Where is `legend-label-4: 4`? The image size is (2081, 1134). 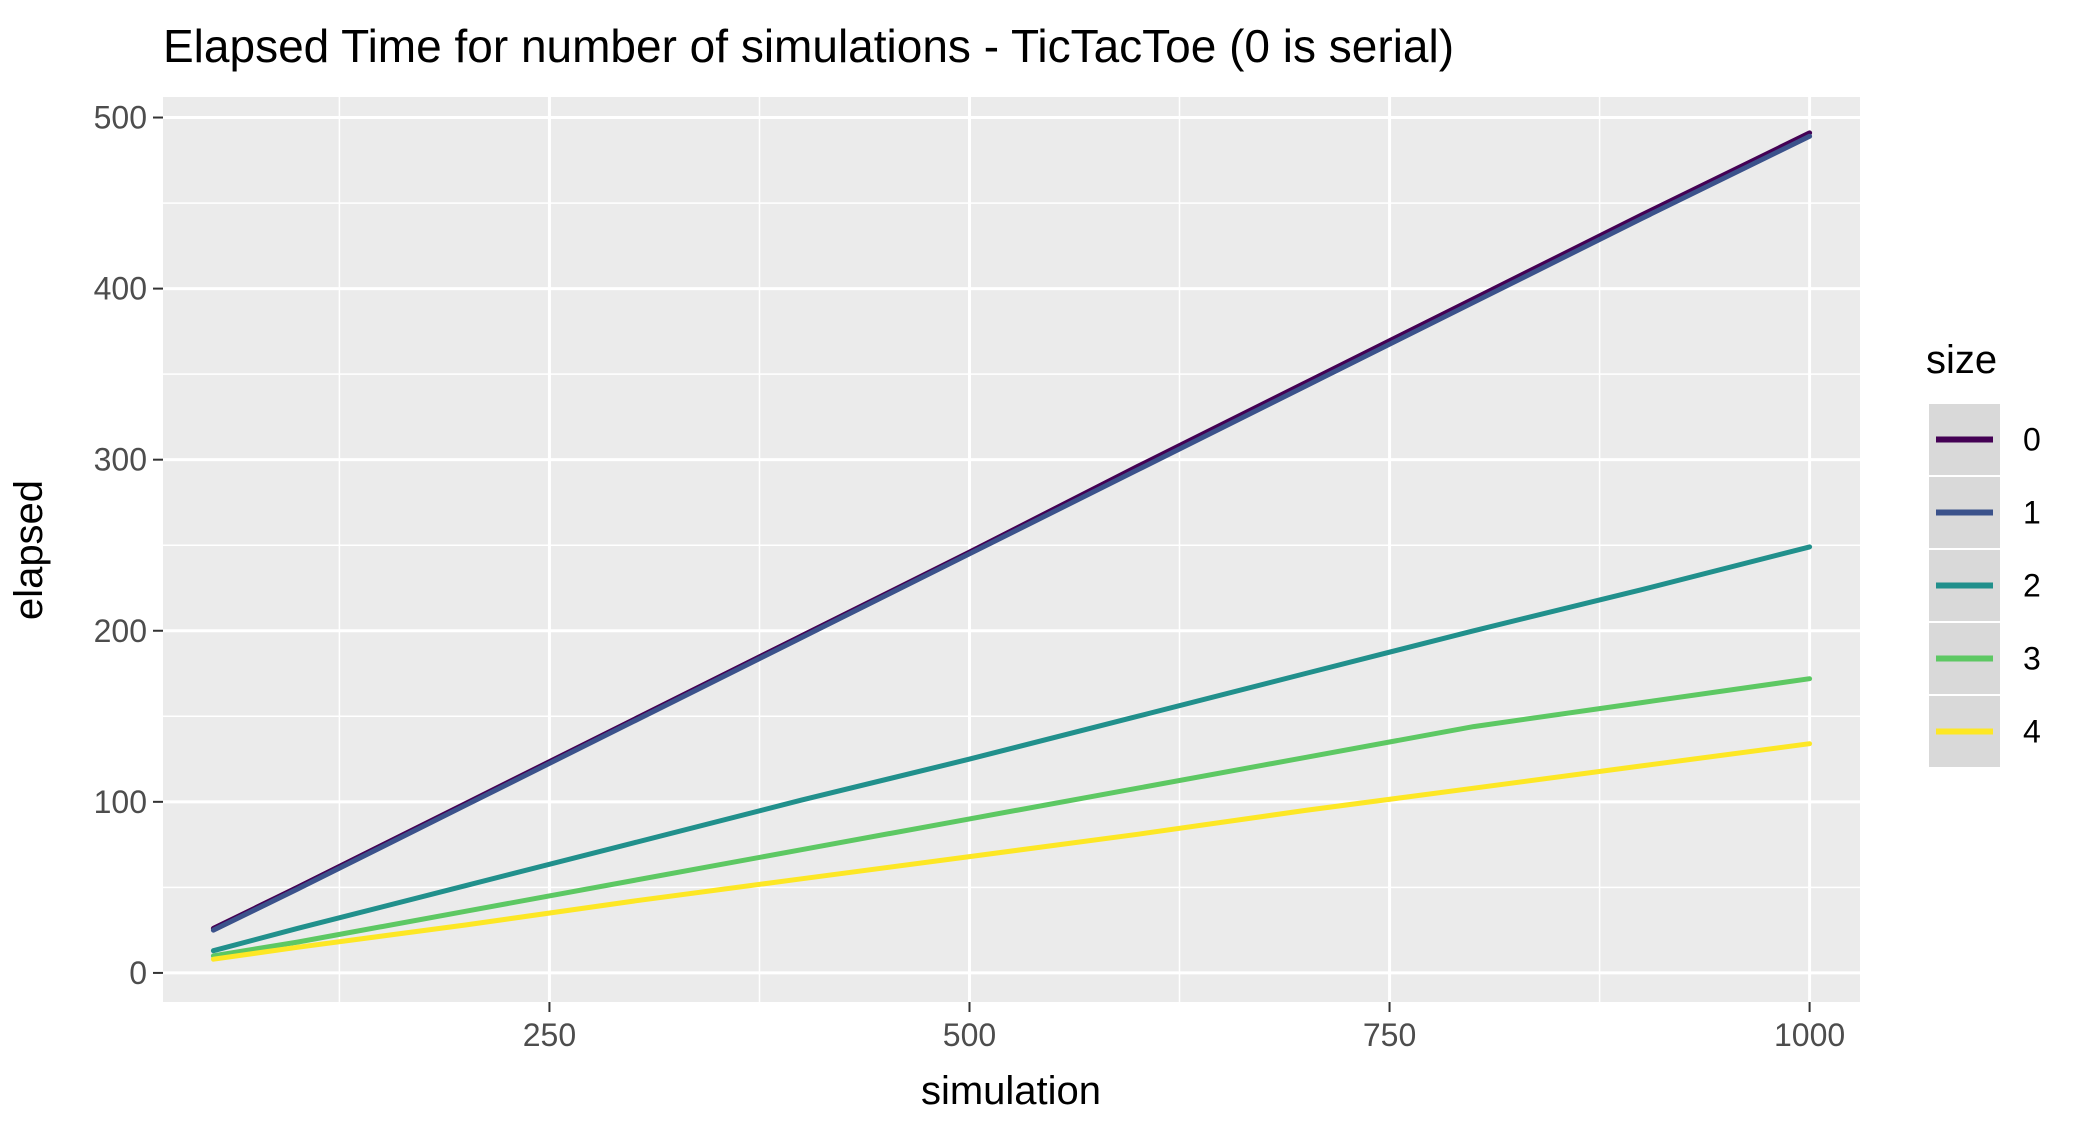
legend-label-4: 4 is located at coordinates (2032, 732).